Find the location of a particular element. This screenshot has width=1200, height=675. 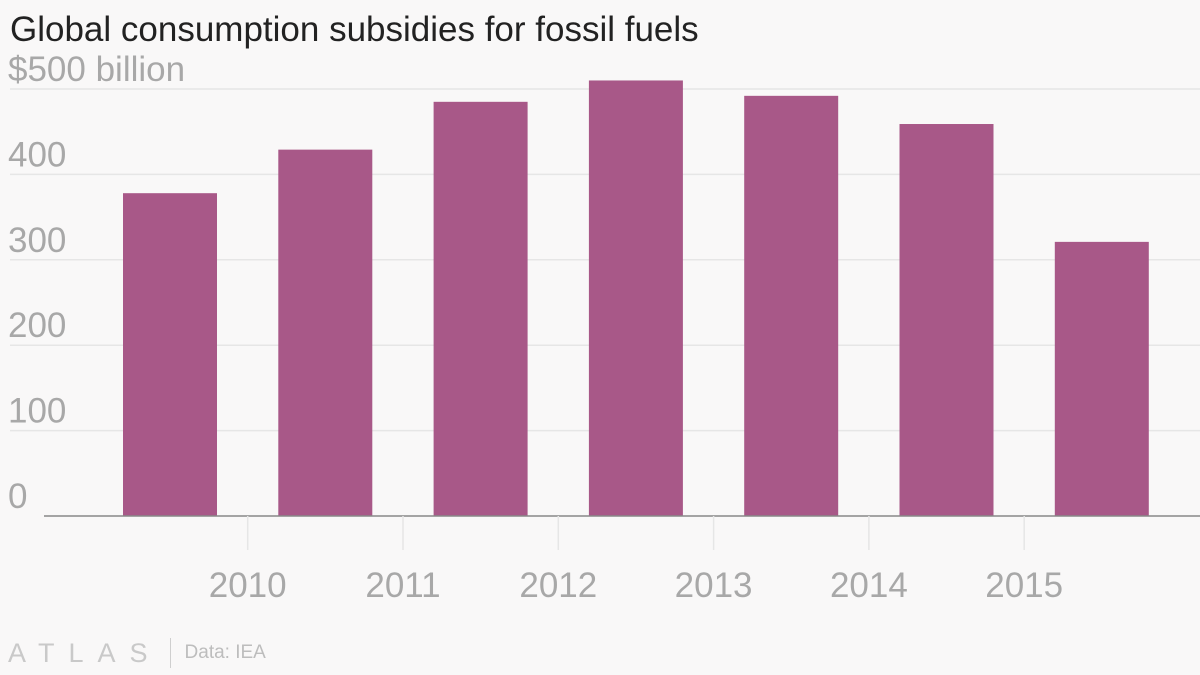

y-tick-label: 200 is located at coordinates (37, 325).